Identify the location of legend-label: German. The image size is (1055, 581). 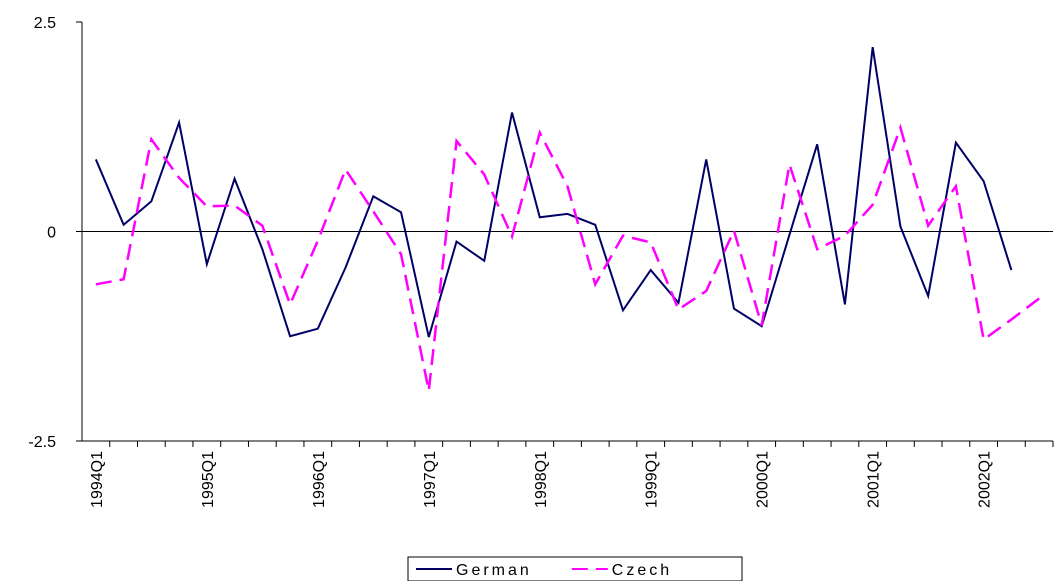
(494, 570).